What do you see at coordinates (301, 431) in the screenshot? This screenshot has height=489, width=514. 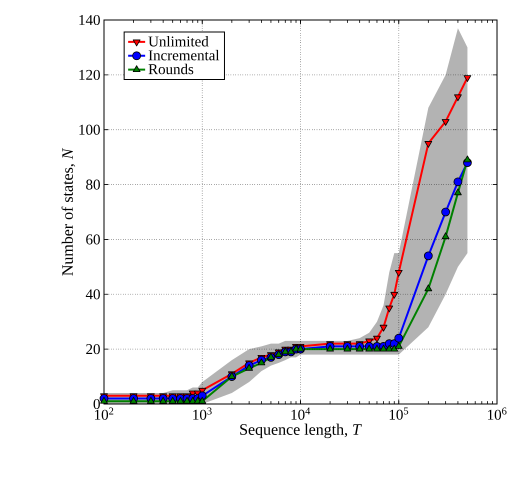 I see `x-axis-title: Sequence length, T` at bounding box center [301, 431].